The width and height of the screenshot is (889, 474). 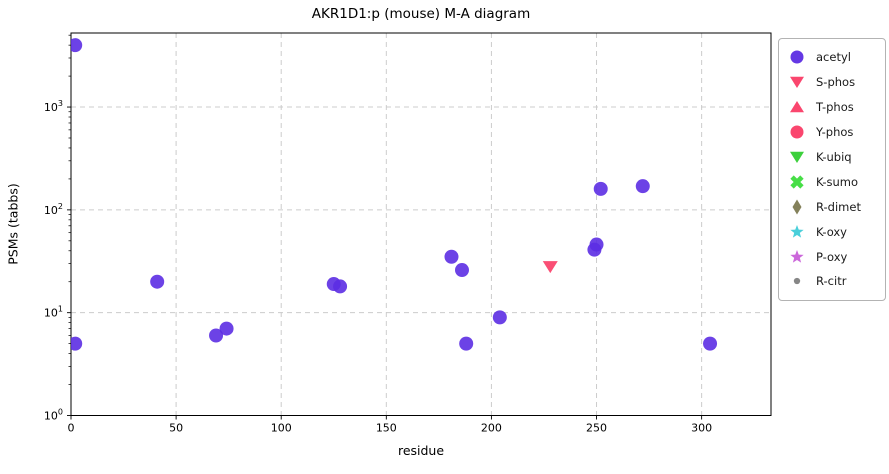 What do you see at coordinates (797, 281) in the screenshot?
I see `dot-marker-icon` at bounding box center [797, 281].